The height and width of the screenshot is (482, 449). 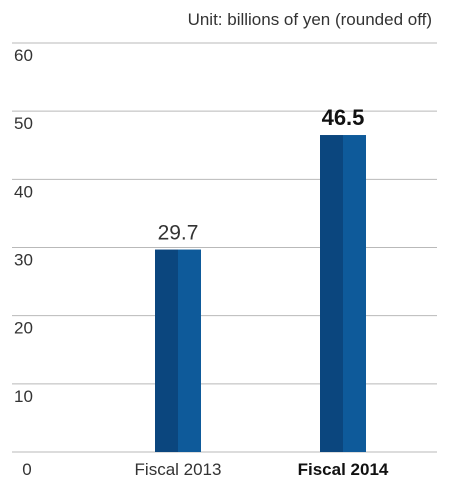 What do you see at coordinates (178, 233) in the screenshot?
I see `value-label: 29.7` at bounding box center [178, 233].